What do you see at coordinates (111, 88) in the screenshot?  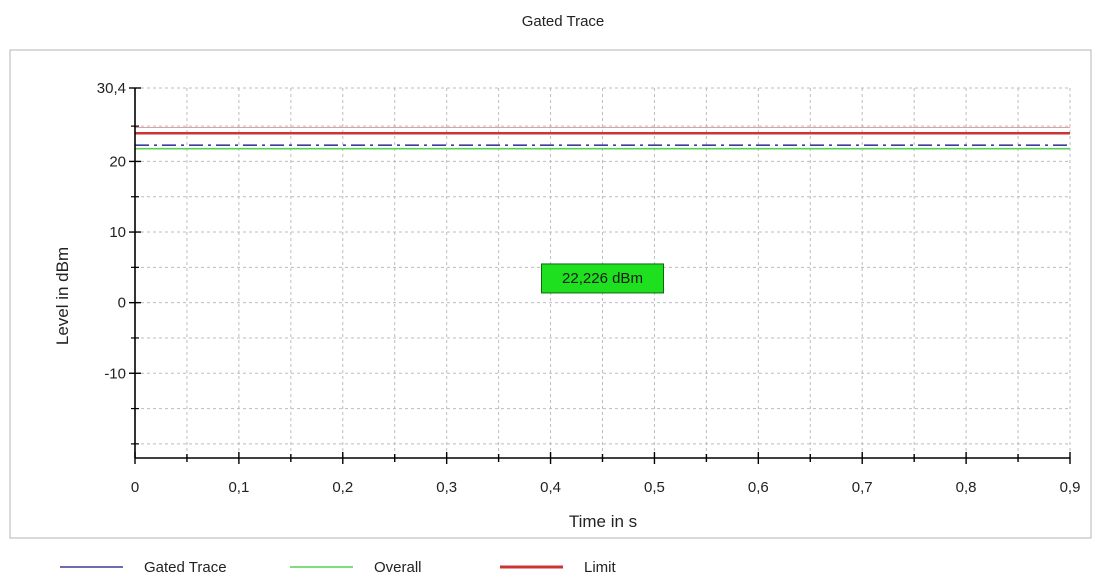 I see `y-tick-label: 30,4` at bounding box center [111, 88].